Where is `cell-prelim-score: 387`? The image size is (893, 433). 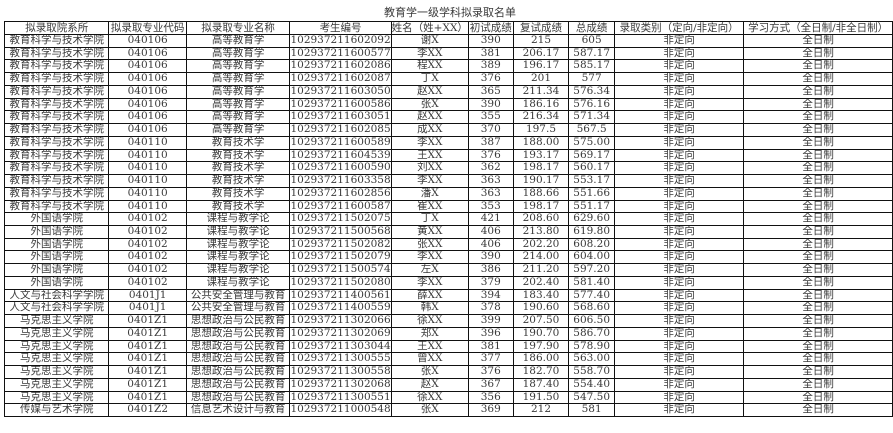
cell-prelim-score: 387 is located at coordinates (490, 142).